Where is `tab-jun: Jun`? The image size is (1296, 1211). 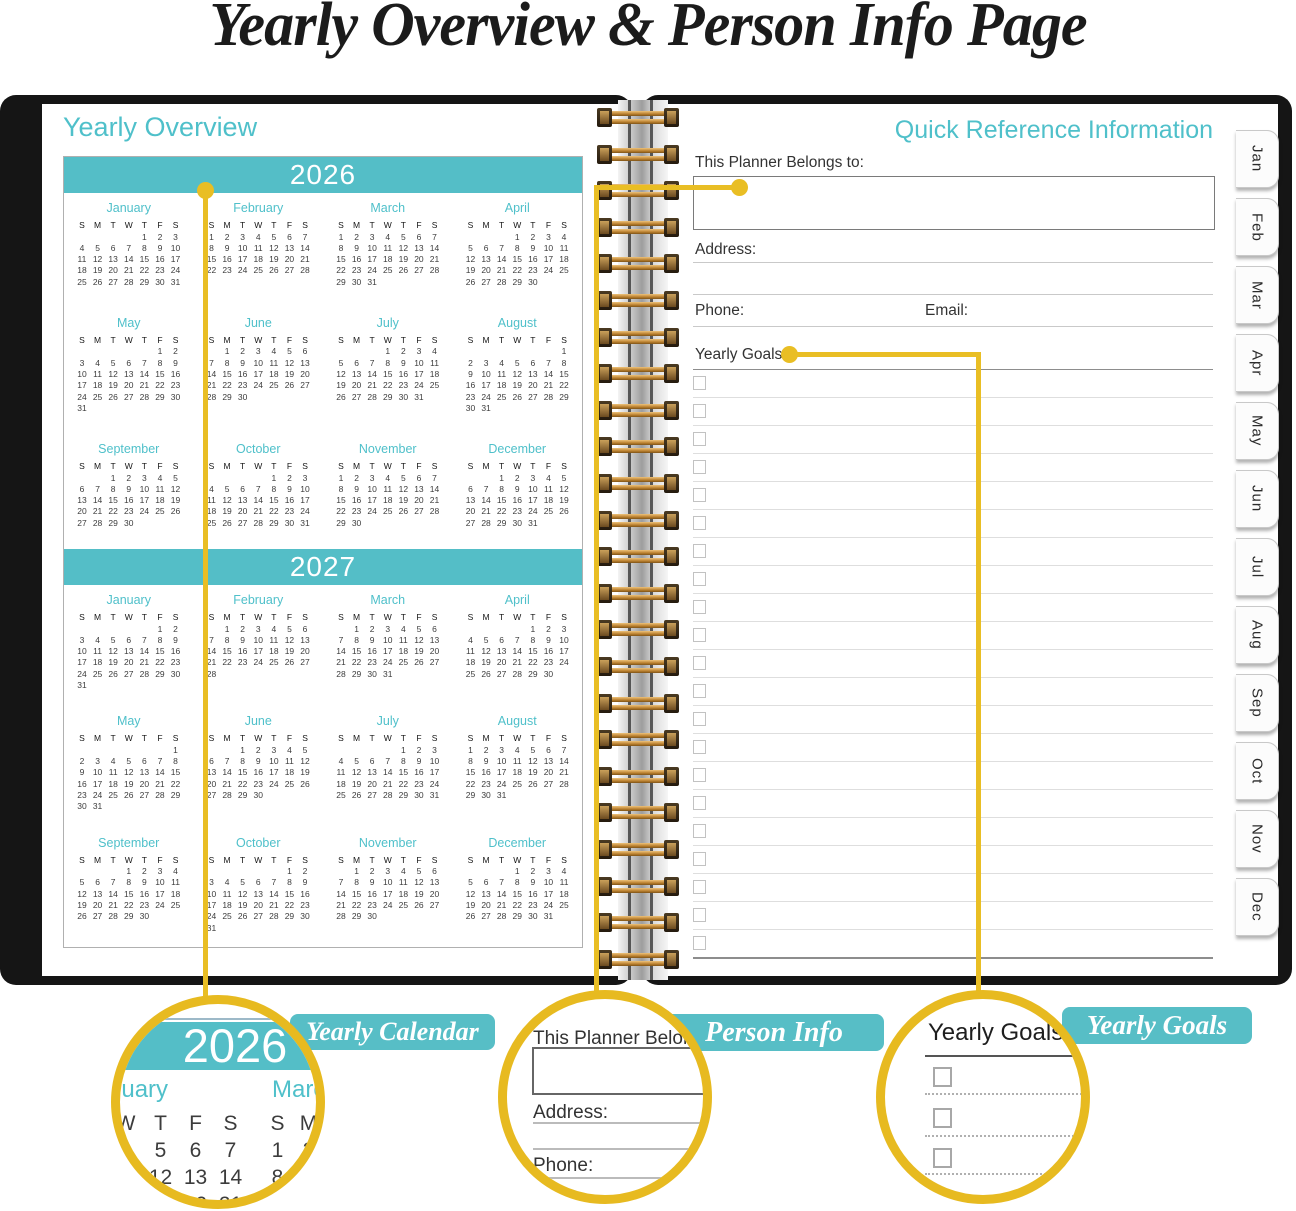
tab-jun: Jun is located at coordinates (1257, 499).